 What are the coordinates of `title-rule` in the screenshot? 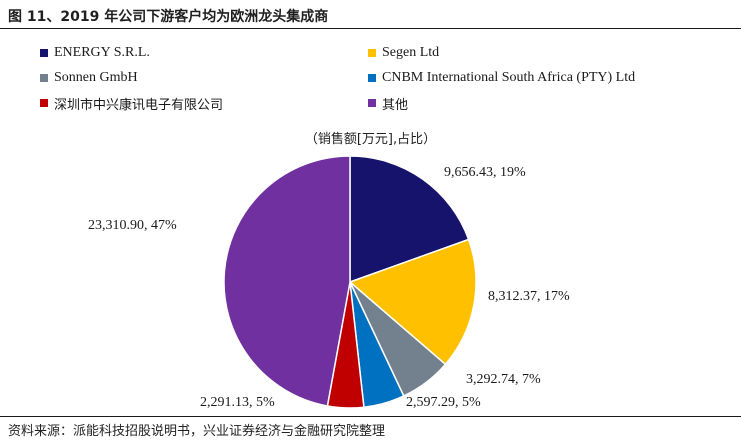 It's located at (370, 28).